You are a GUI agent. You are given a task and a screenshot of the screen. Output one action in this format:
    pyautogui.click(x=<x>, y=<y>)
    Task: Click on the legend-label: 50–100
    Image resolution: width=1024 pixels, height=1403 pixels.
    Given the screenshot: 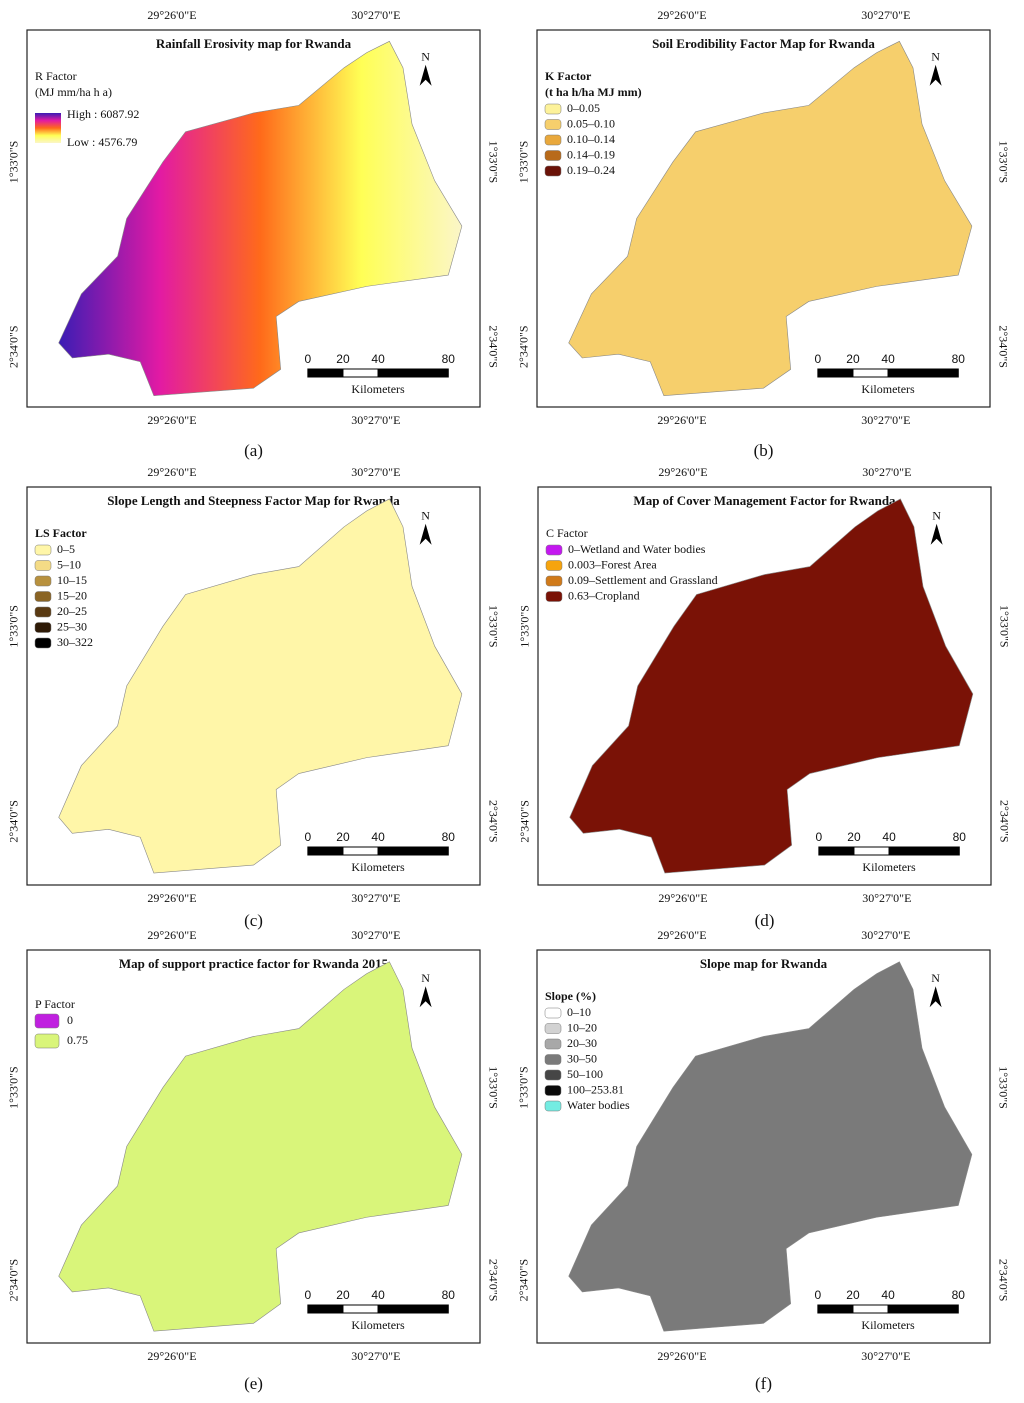 What is the action you would take?
    pyautogui.click(x=585, y=1074)
    